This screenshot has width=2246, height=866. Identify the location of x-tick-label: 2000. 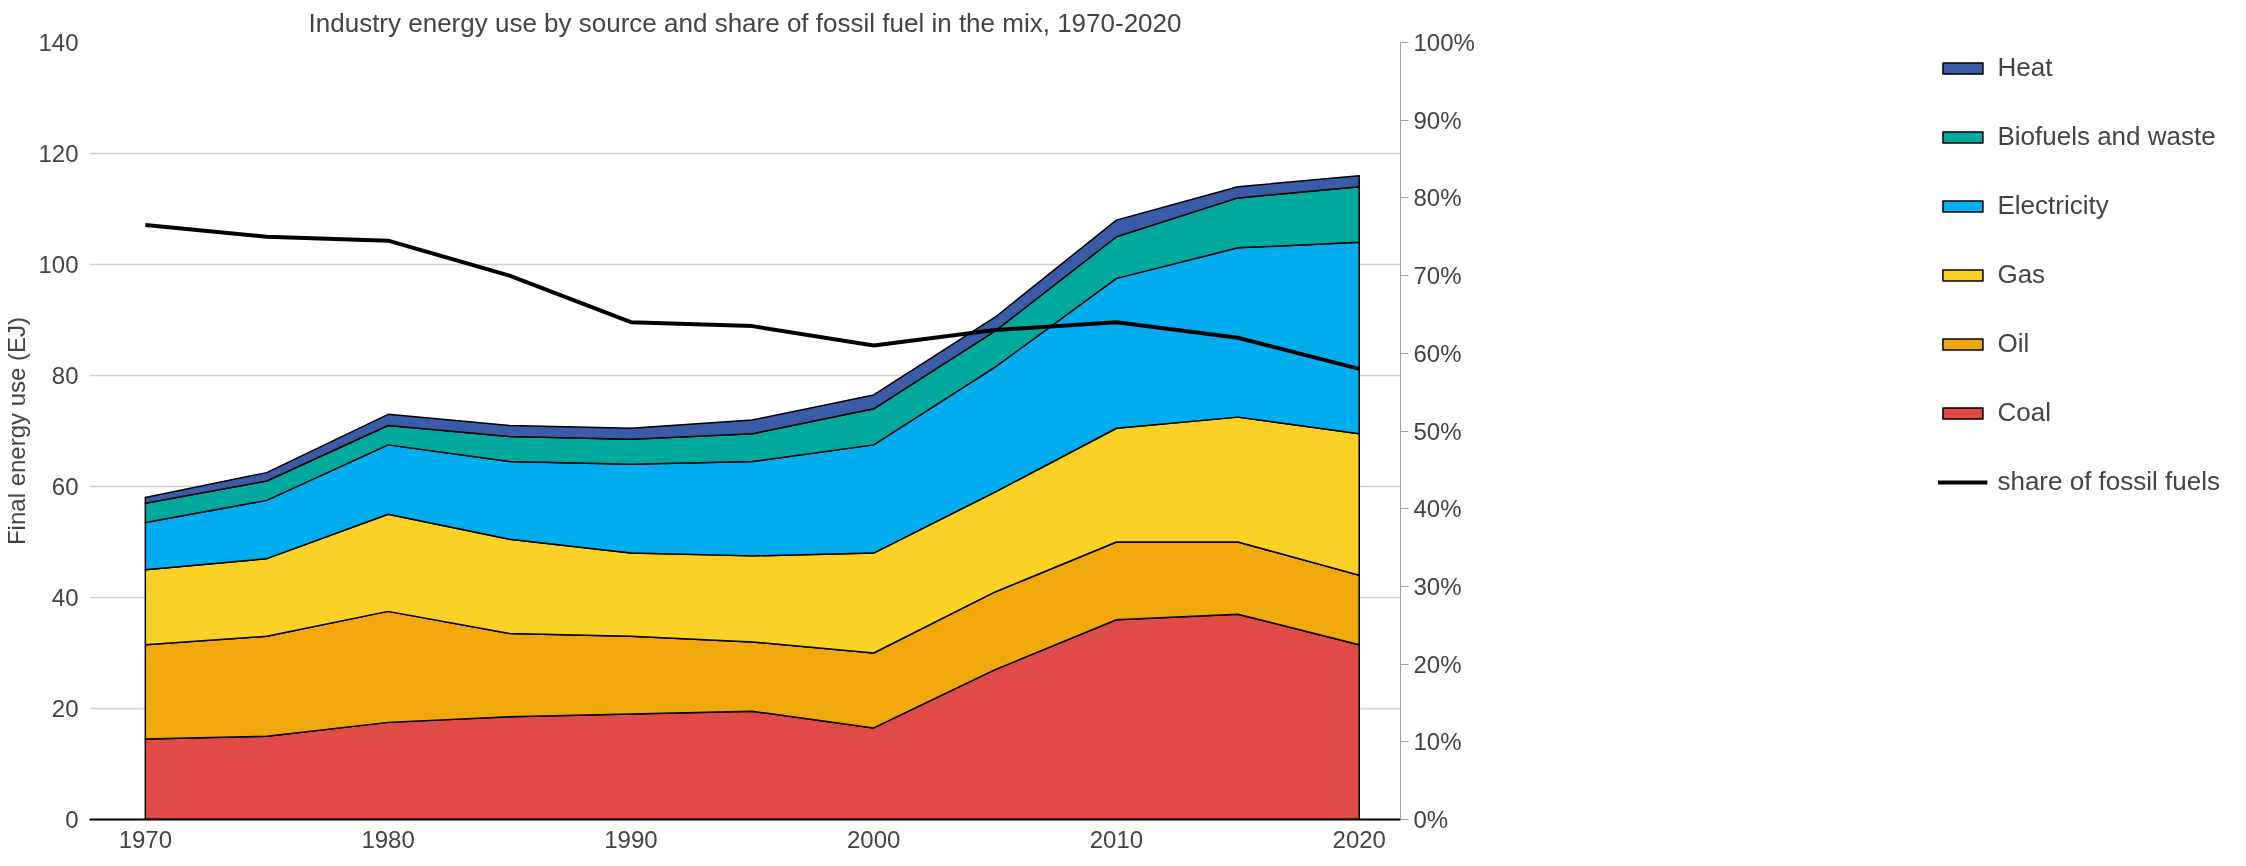
(873, 839).